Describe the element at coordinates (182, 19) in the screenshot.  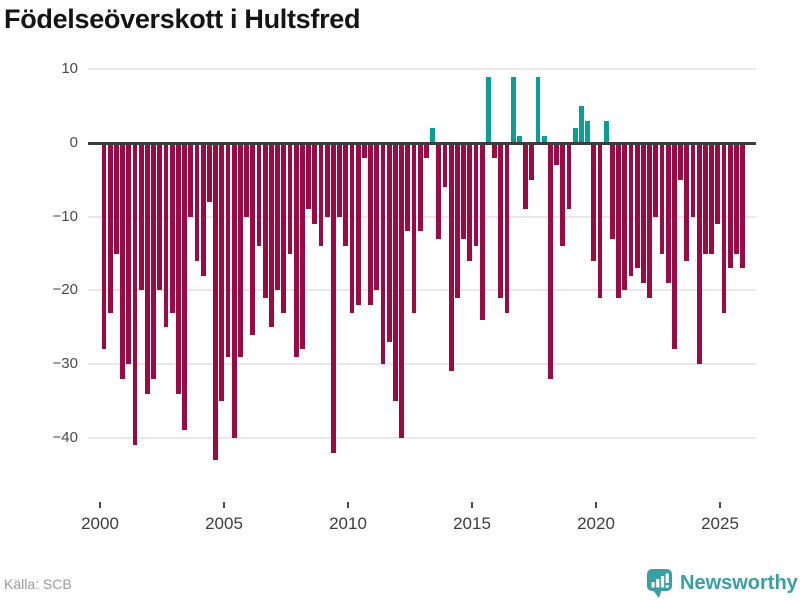
I see `chart-title: Födelseöverskott i Hultsfred` at that location.